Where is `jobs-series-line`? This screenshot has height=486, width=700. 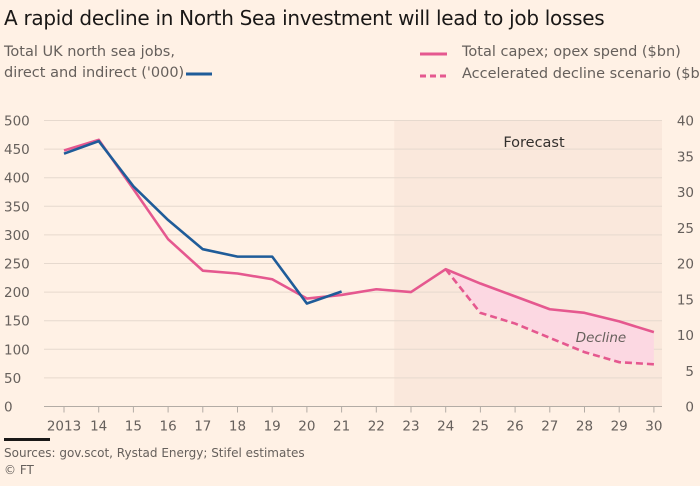 jobs-series-line is located at coordinates (203, 222).